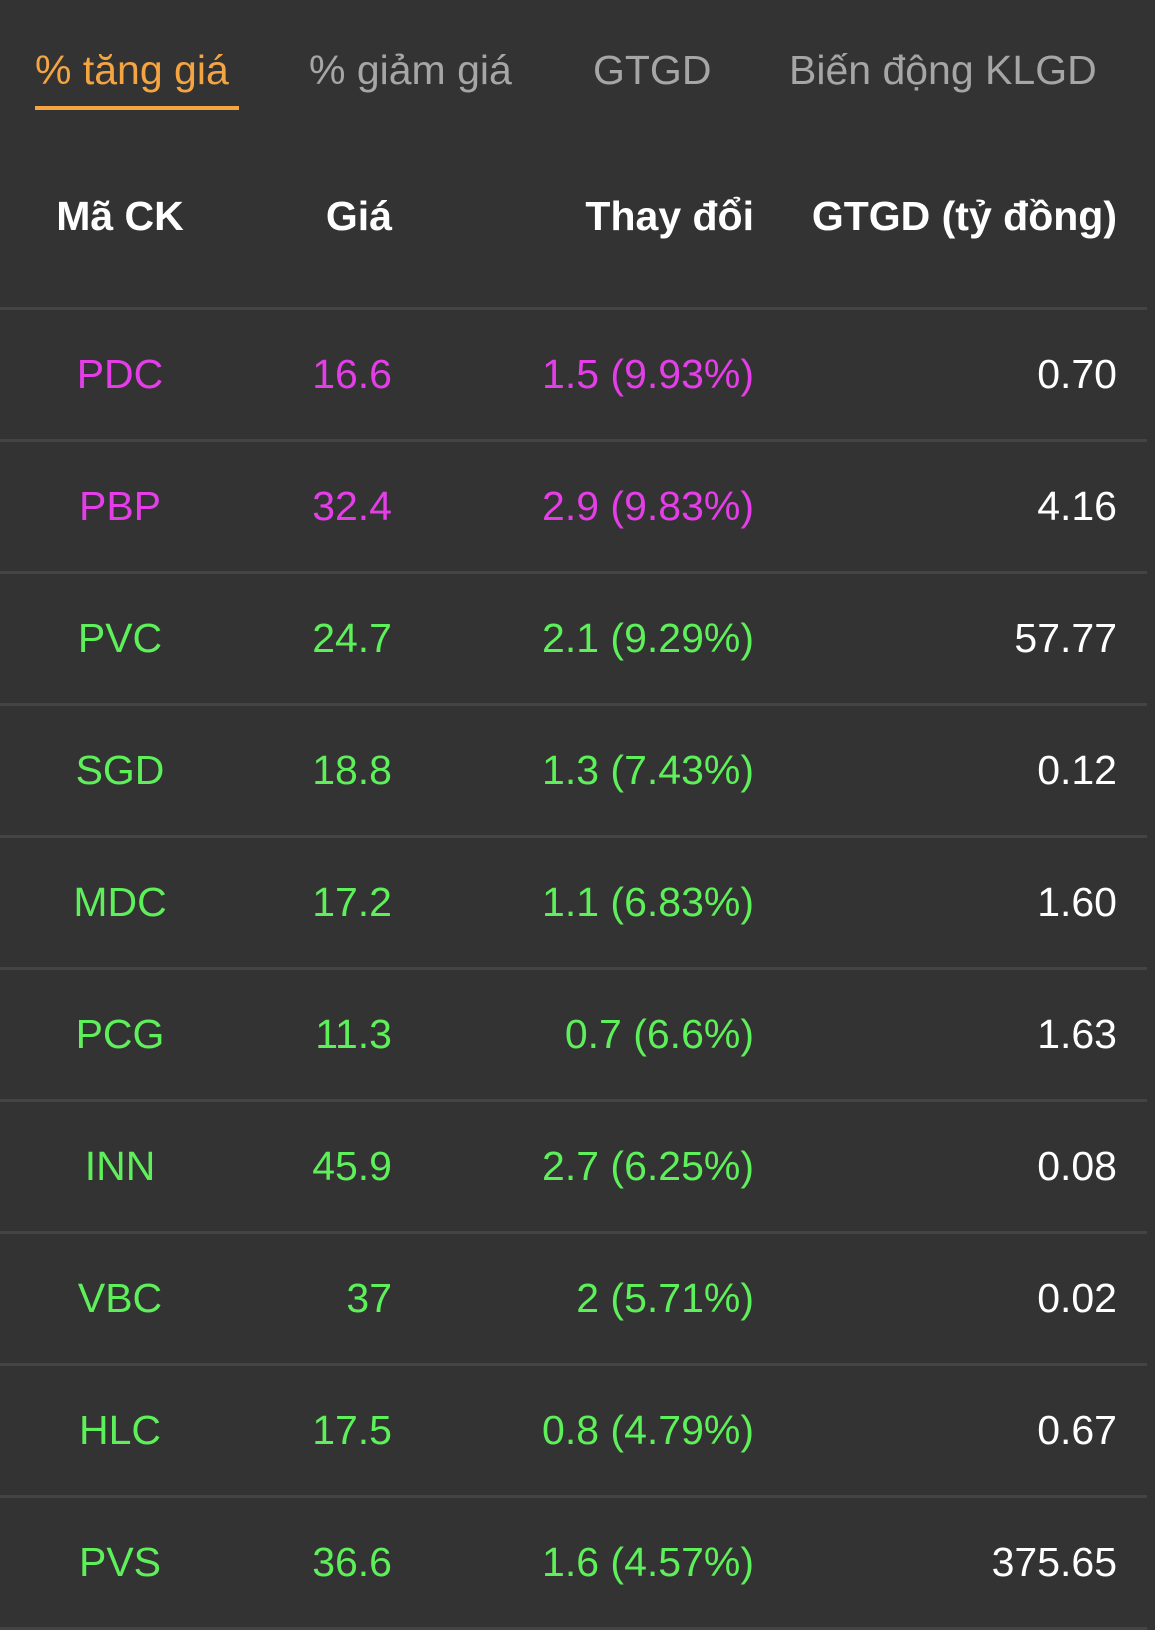 Image resolution: width=1155 pixels, height=1630 pixels. What do you see at coordinates (353, 1034) in the screenshot?
I see `stock-price: 11.3` at bounding box center [353, 1034].